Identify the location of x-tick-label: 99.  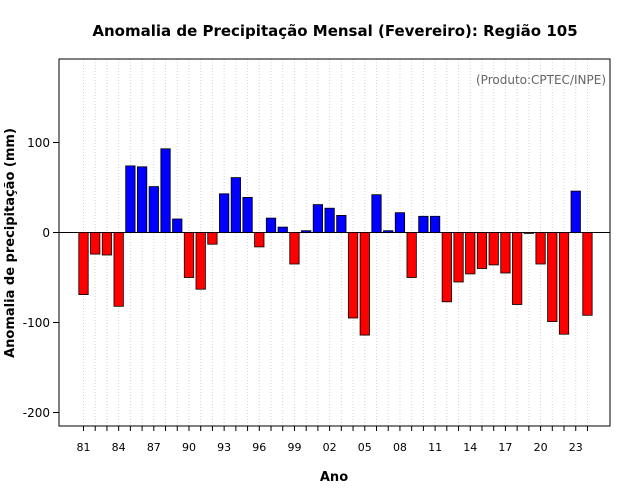
(294, 447).